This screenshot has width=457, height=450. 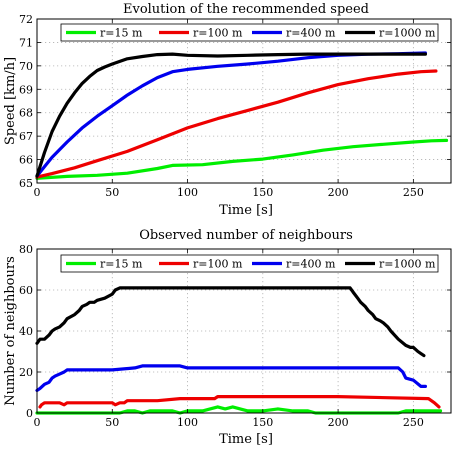 What do you see at coordinates (26, 372) in the screenshot?
I see `neighbours-ytick-label: 20` at bounding box center [26, 372].